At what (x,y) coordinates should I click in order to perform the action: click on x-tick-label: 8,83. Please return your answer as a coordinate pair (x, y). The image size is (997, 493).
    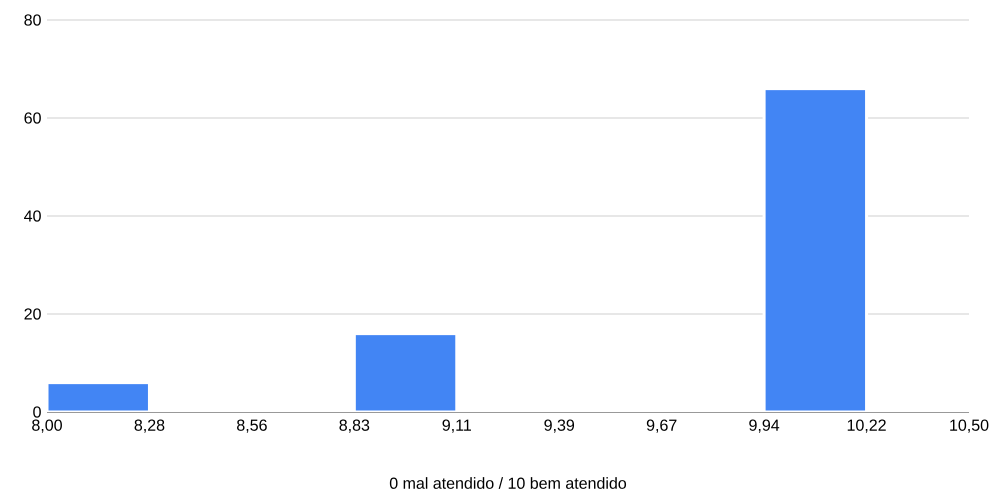
    Looking at the image, I should click on (354, 426).